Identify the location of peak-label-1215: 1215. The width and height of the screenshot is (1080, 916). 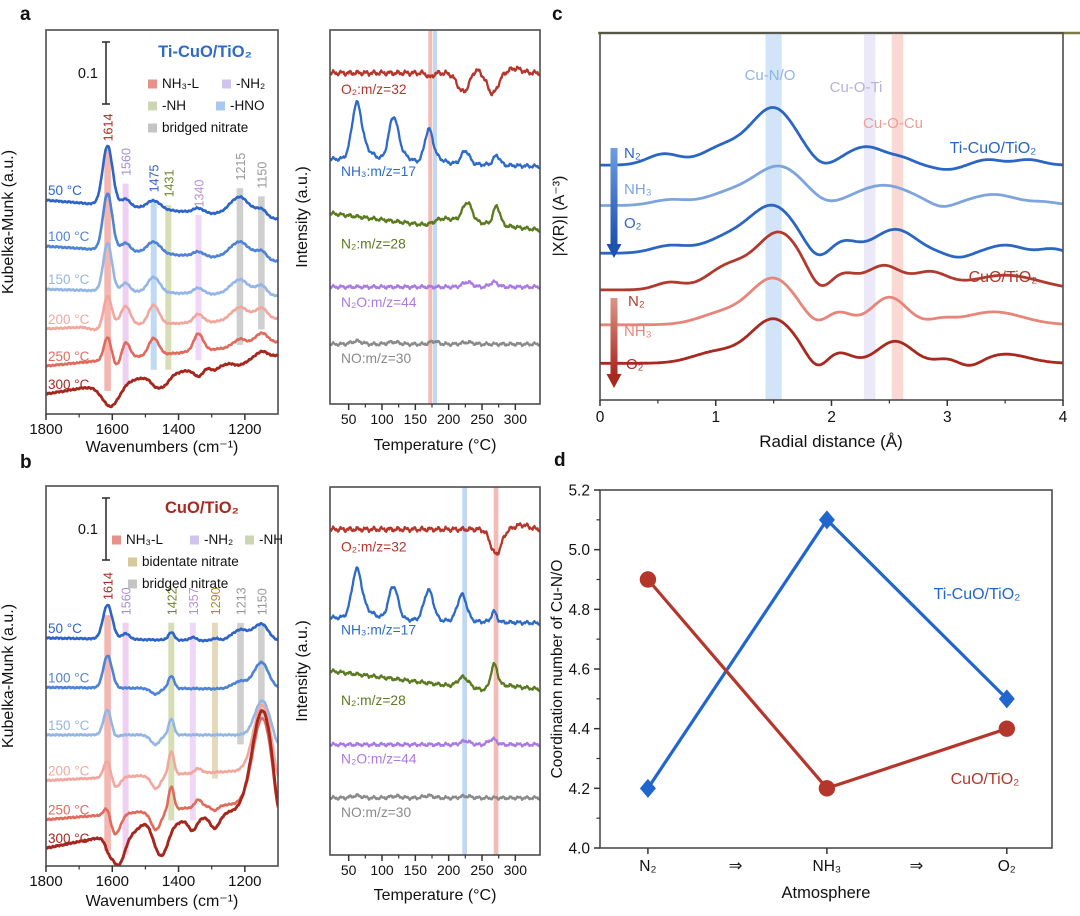
(241, 167).